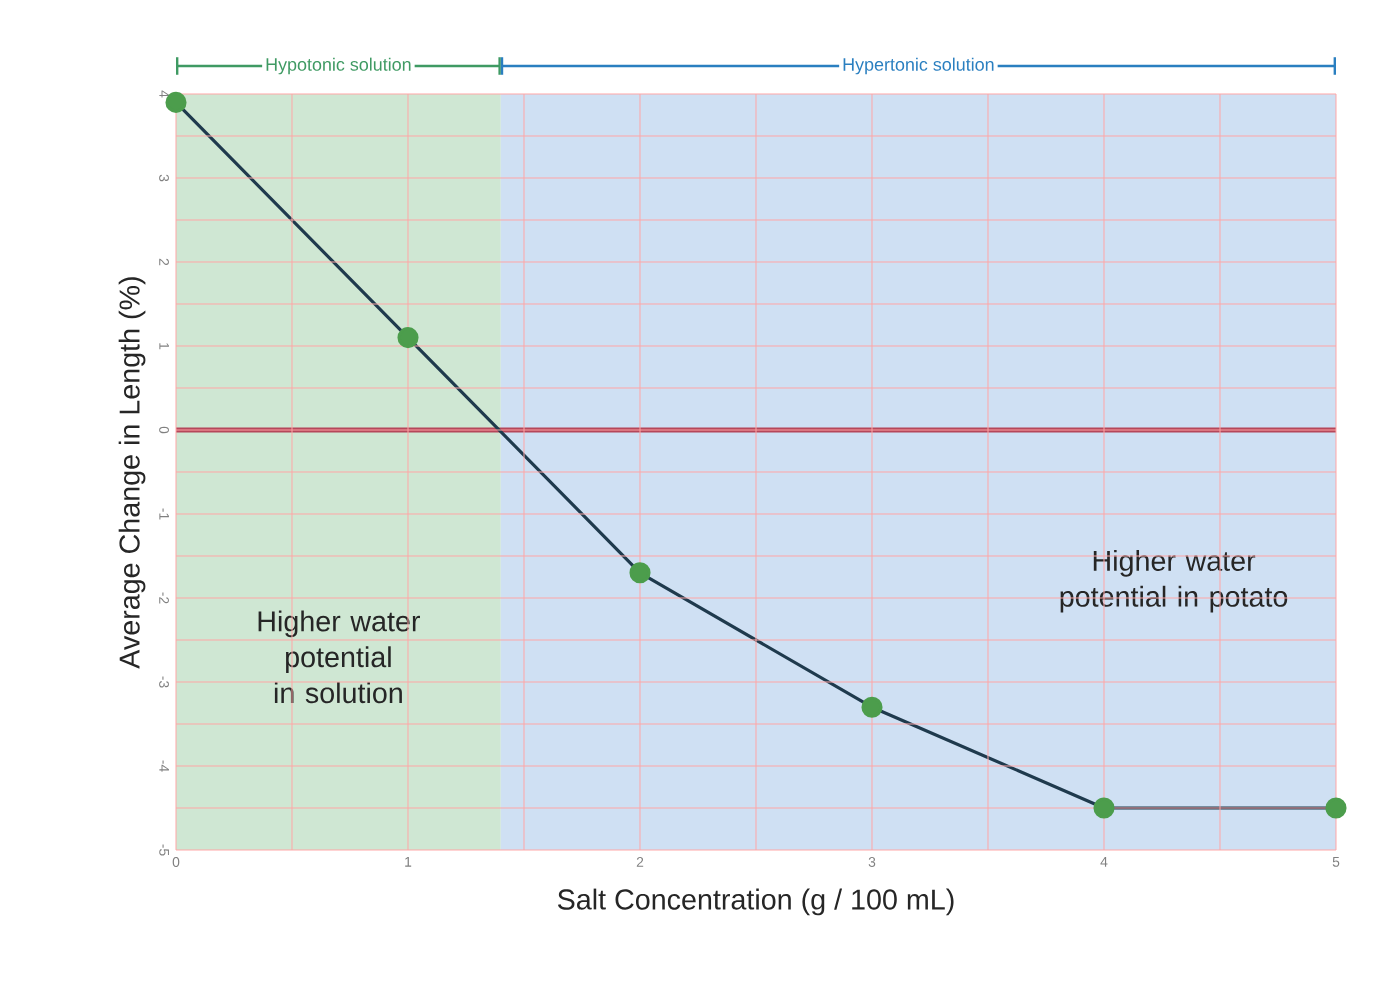 This screenshot has width=1400, height=1008. I want to click on annotation: Higher water potential in solution, so click(339, 657).